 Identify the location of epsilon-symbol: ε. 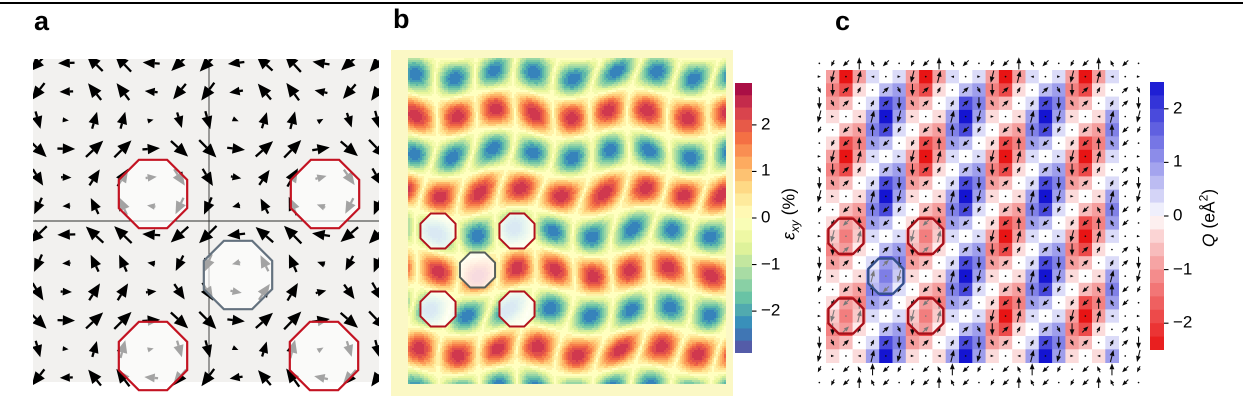
(788, 236).